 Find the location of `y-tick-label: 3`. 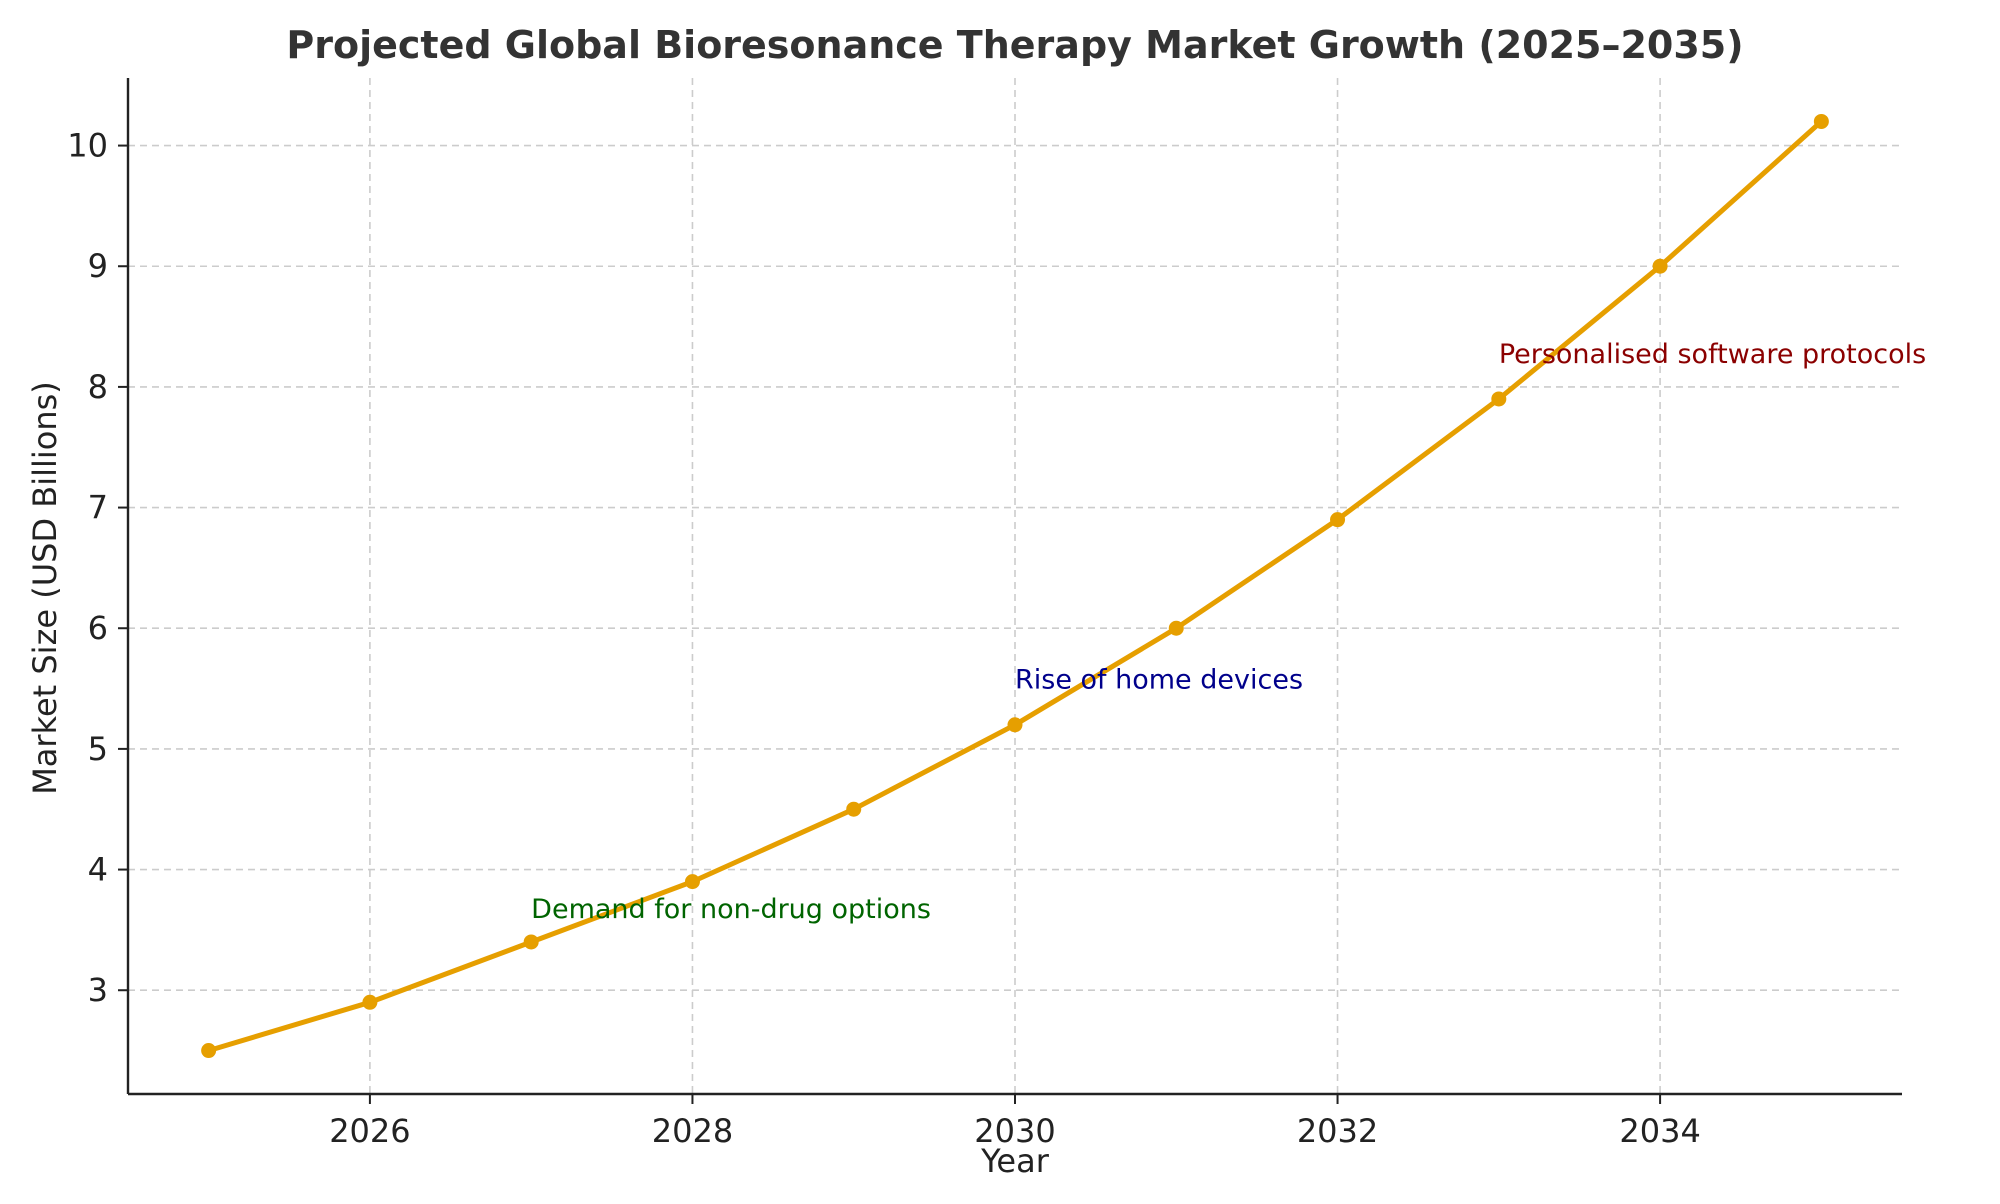

y-tick-label: 3 is located at coordinates (98, 990).